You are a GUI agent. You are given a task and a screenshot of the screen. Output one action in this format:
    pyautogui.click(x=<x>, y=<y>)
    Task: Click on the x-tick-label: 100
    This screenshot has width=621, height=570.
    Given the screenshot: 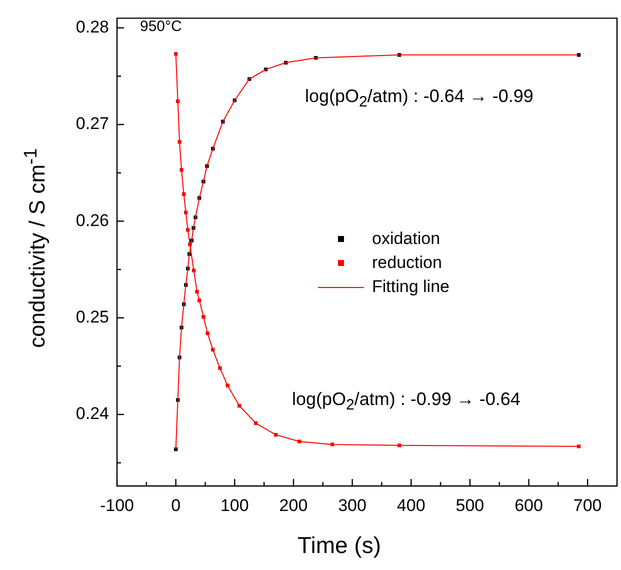 What is the action you would take?
    pyautogui.click(x=234, y=505)
    